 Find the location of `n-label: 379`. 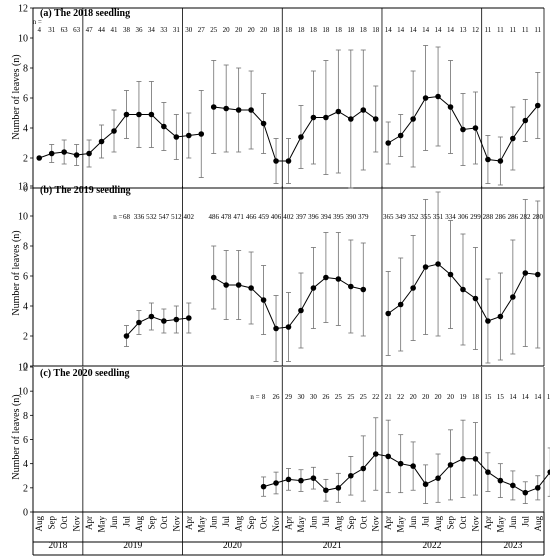

n-label: 379 is located at coordinates (363, 217).